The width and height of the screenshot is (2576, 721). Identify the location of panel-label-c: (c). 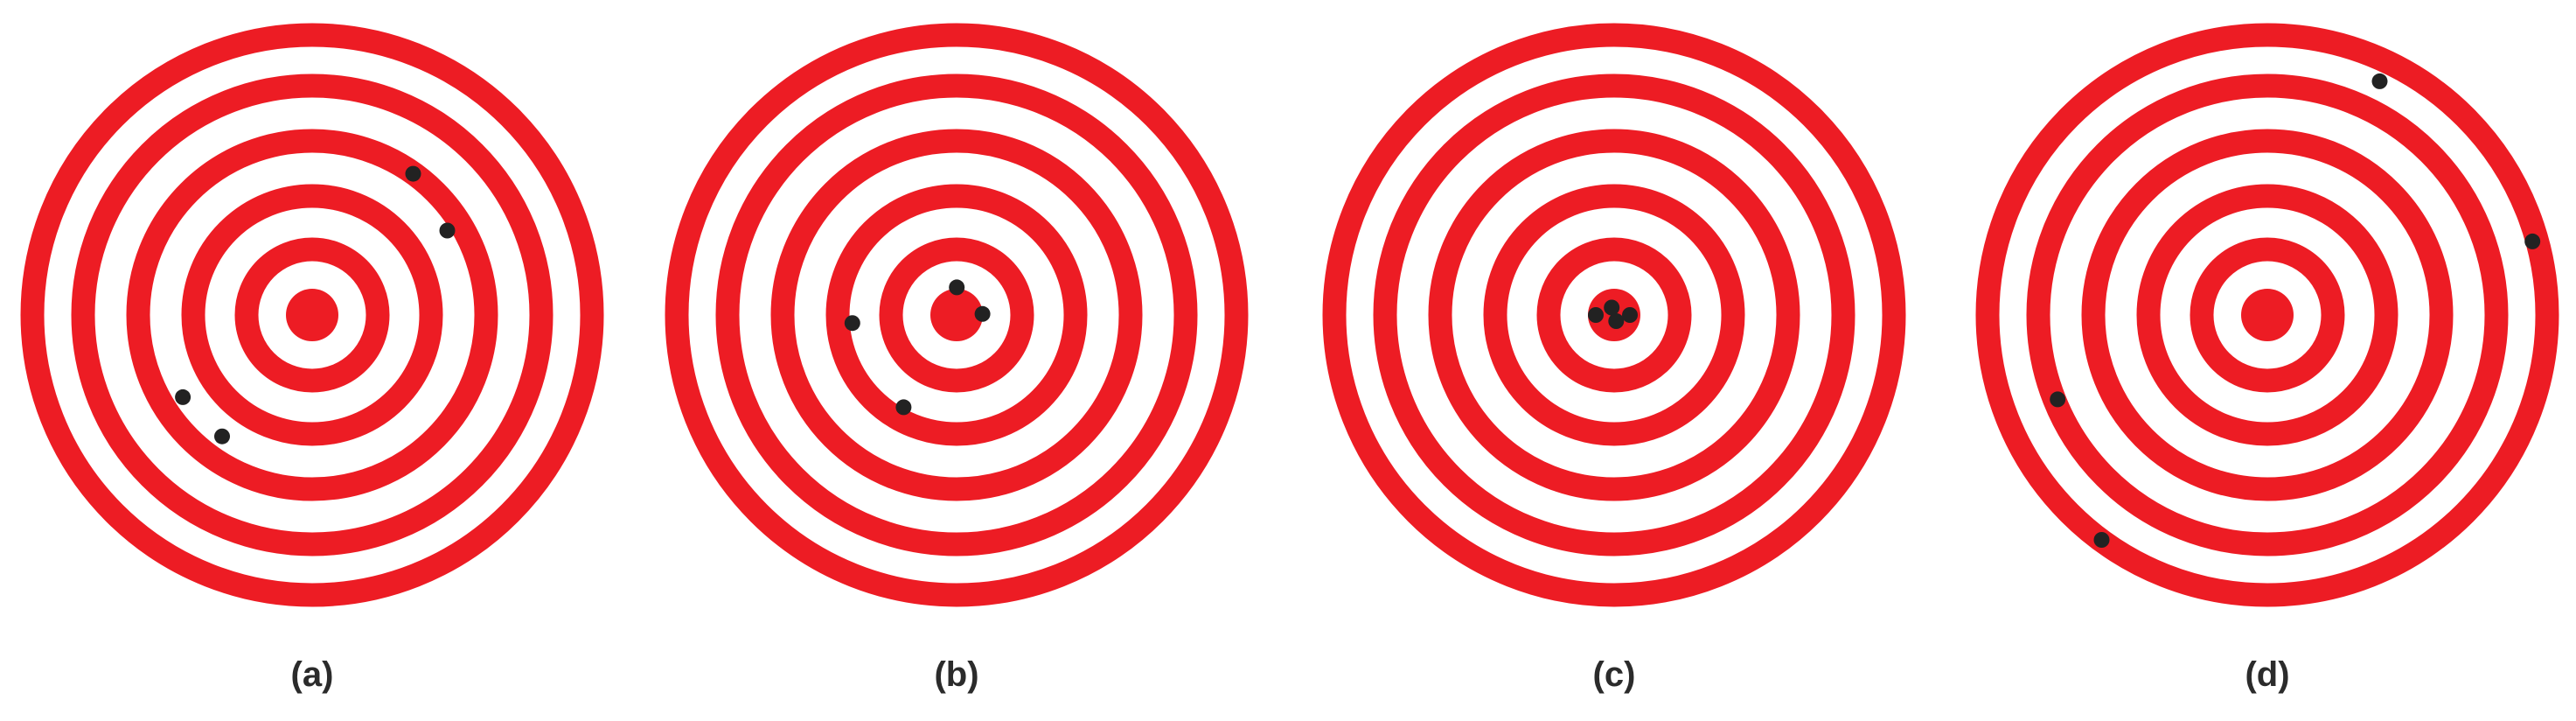
(1614, 674).